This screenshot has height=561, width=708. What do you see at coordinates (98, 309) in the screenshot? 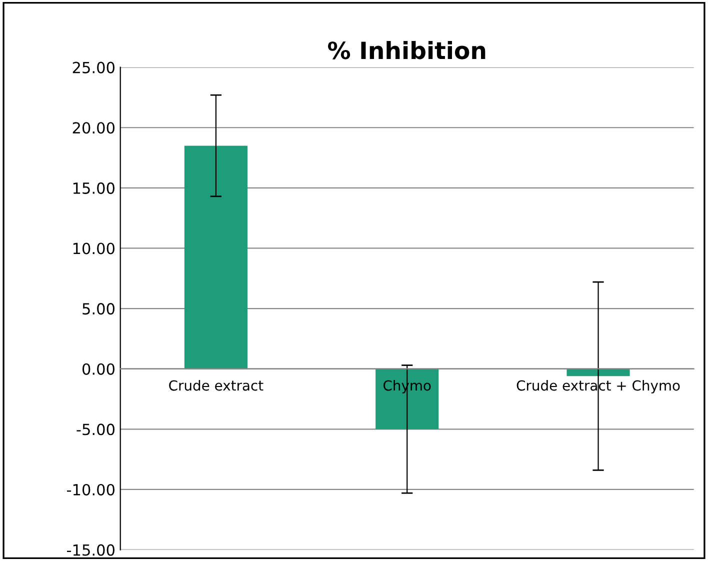
I see `y-tick-label: 5.00` at bounding box center [98, 309].